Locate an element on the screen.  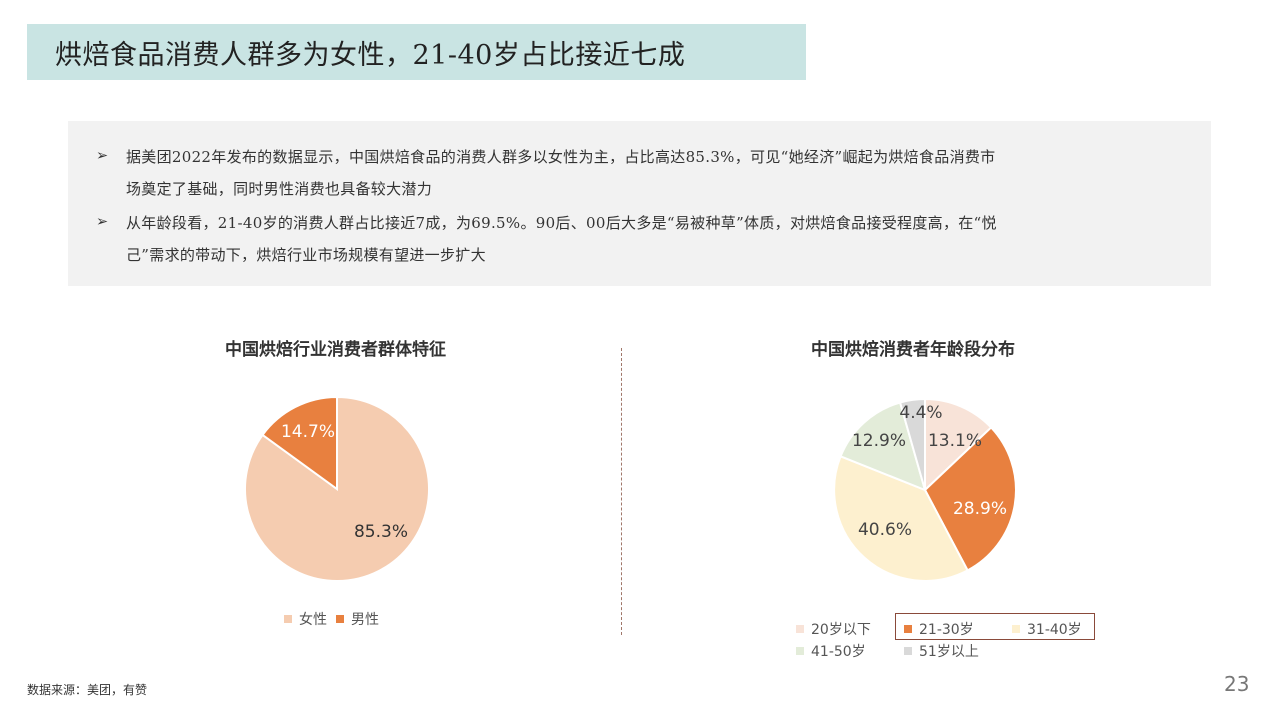
age-pie-chart: 13.1% 28.9% 40.6% 12.9% 4.4% is located at coordinates (925, 489).